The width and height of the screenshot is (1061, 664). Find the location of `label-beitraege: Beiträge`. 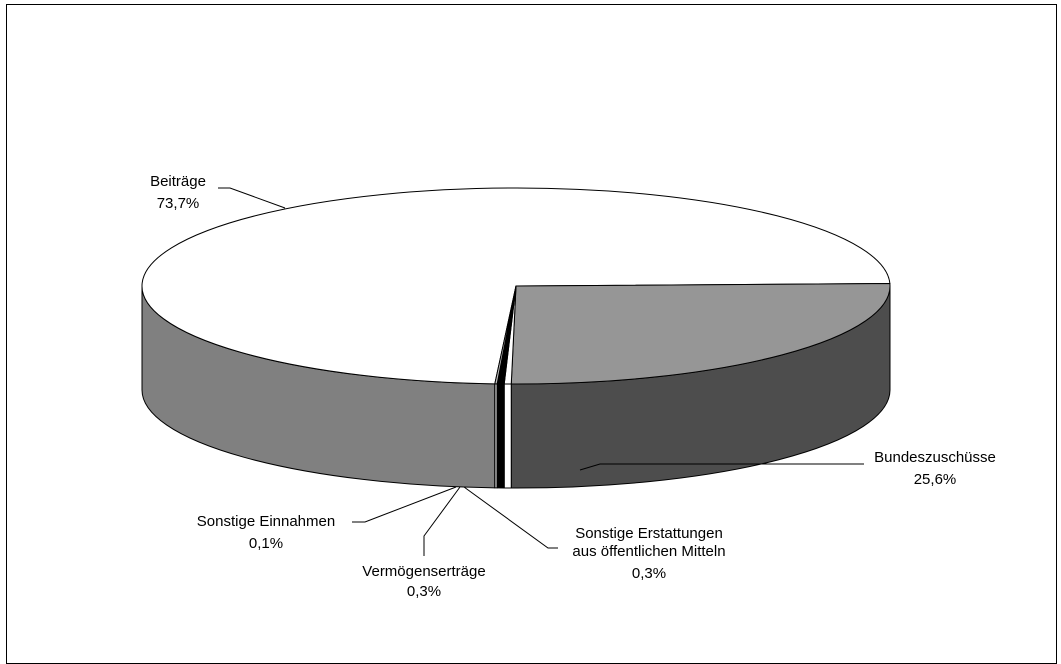

label-beitraege: Beiträge is located at coordinates (178, 181).